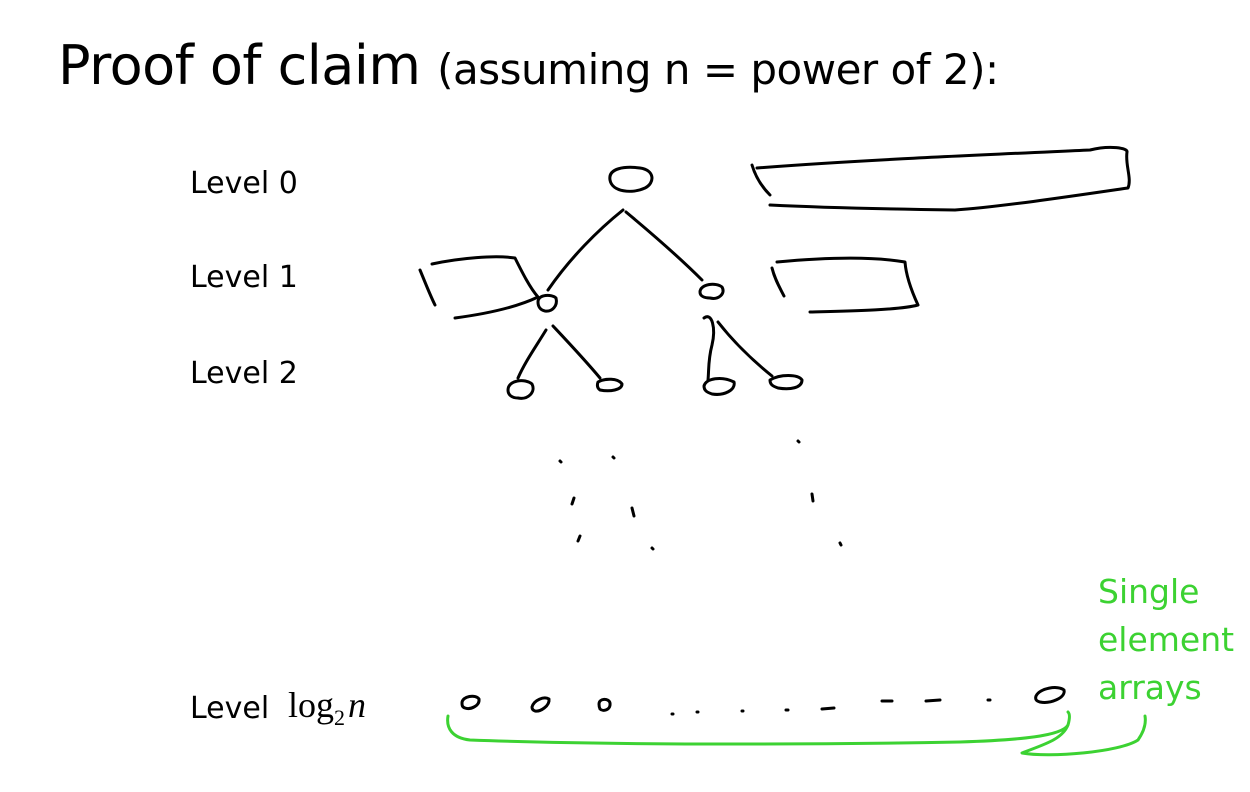 This screenshot has width=1250, height=792. Describe the element at coordinates (664, 246) in the screenshot. I see `root-right-branch` at that location.